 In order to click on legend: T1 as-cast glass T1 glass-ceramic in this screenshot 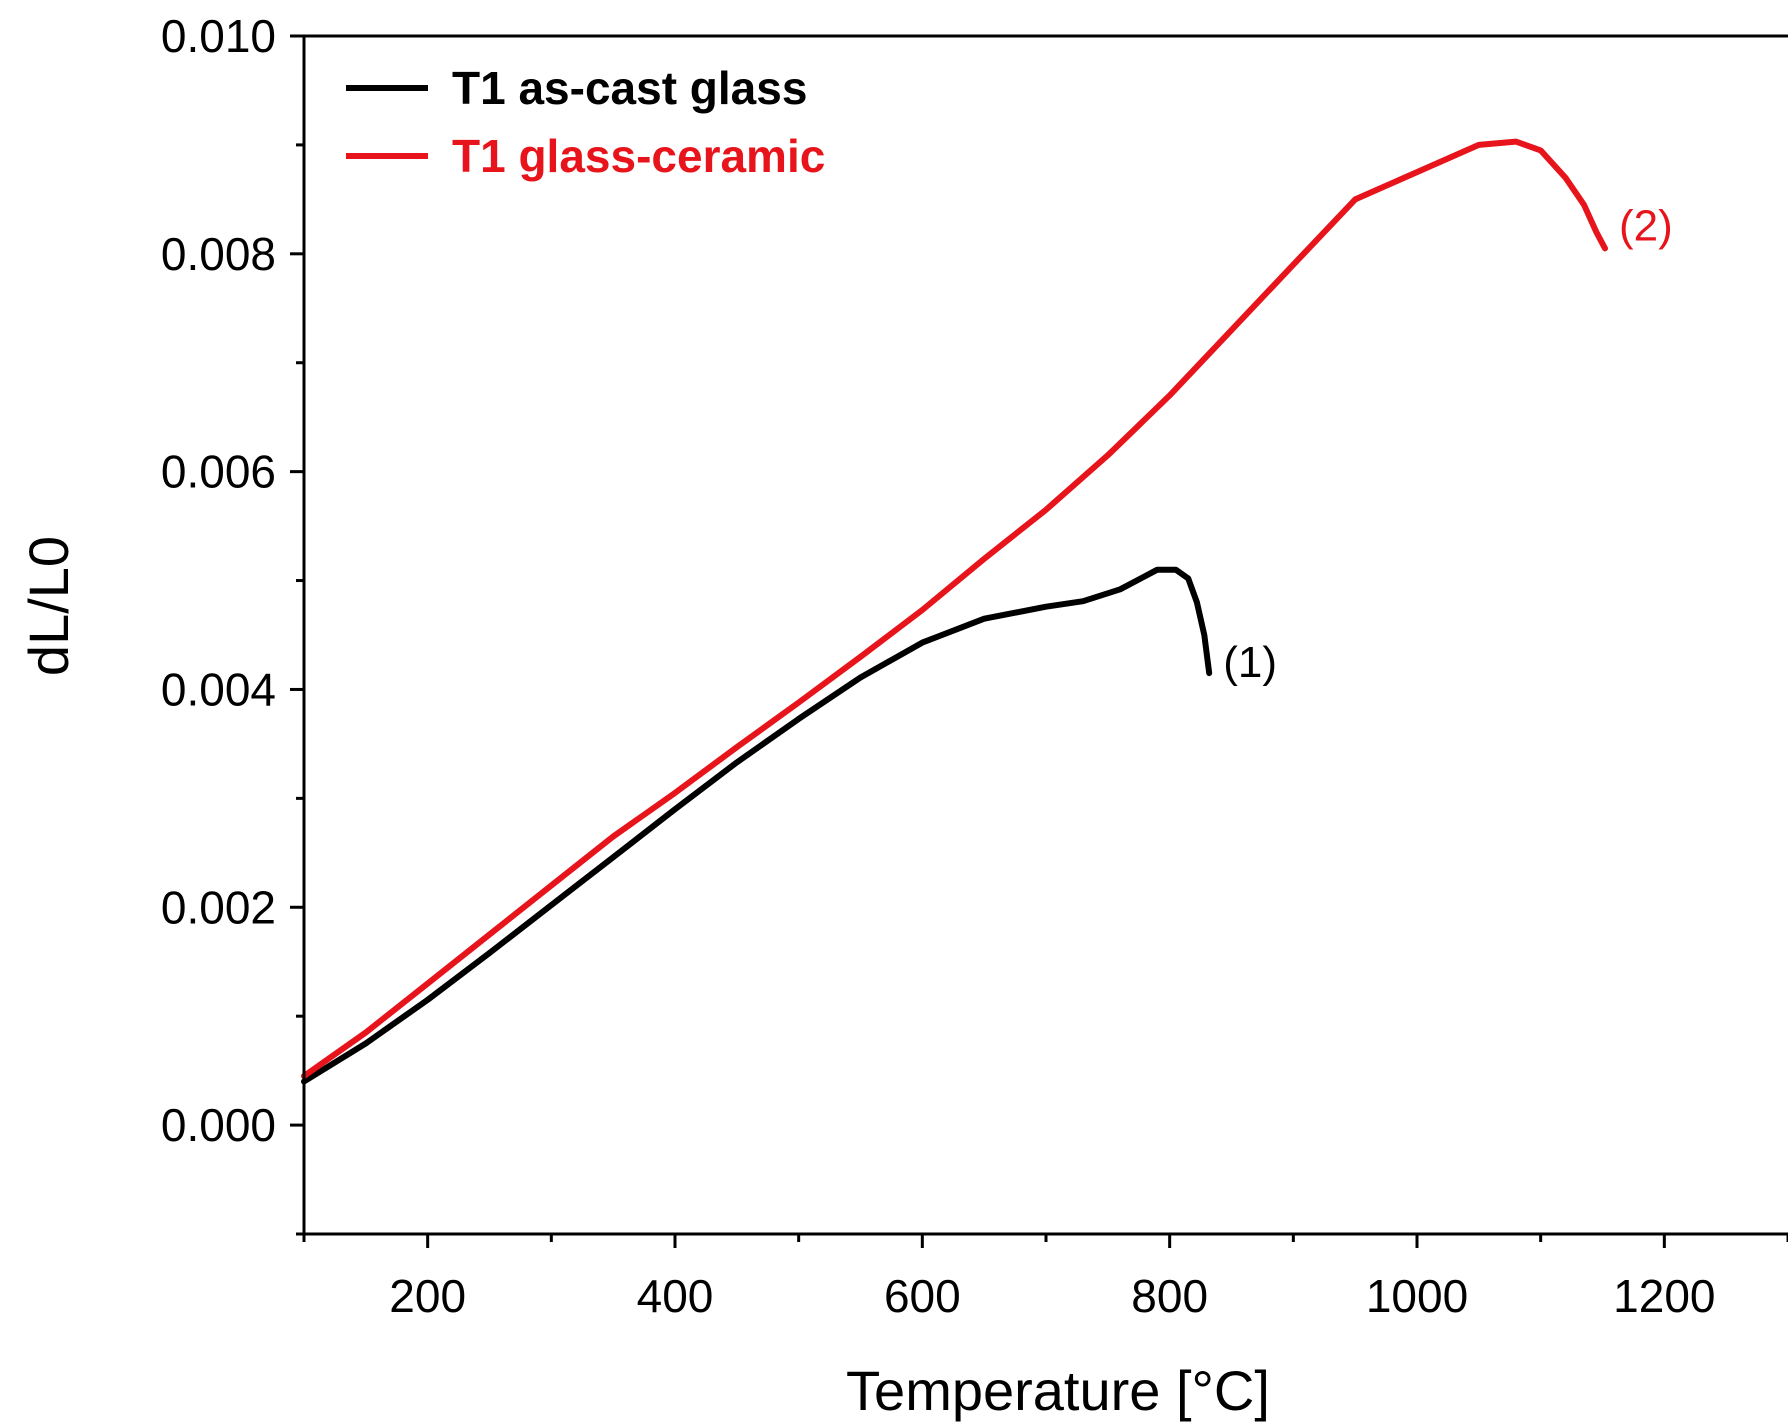, I will do `click(585, 122)`.